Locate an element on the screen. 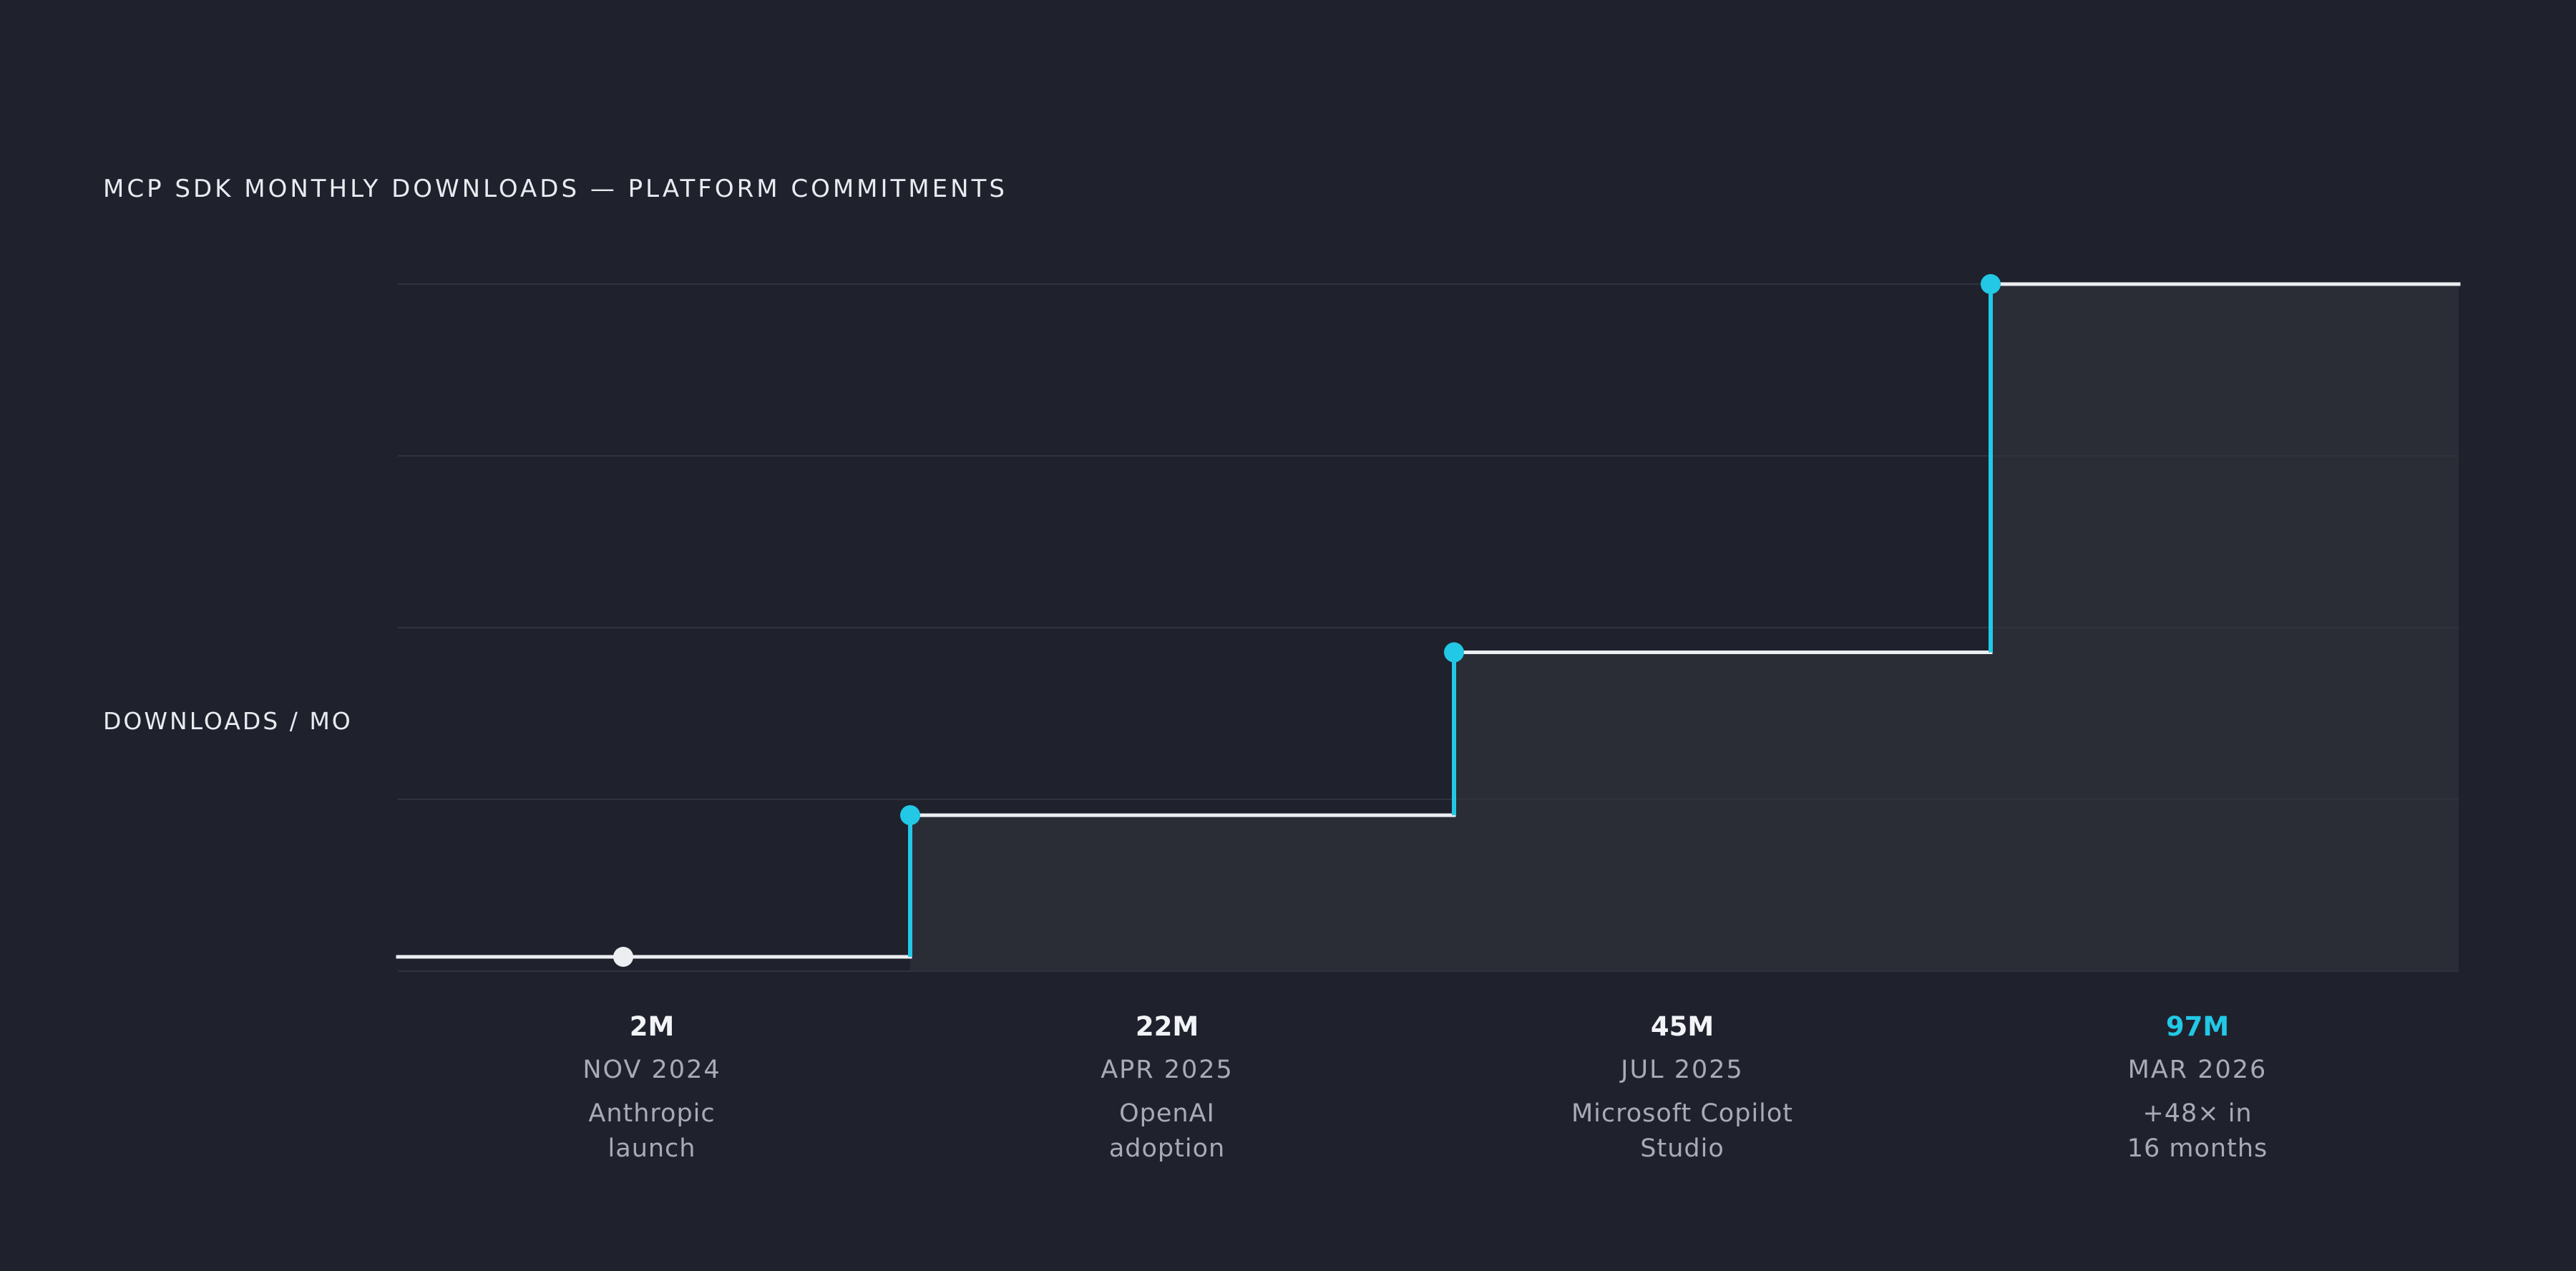 This screenshot has width=2576, height=1271. milestone-value: 45M is located at coordinates (1682, 1026).